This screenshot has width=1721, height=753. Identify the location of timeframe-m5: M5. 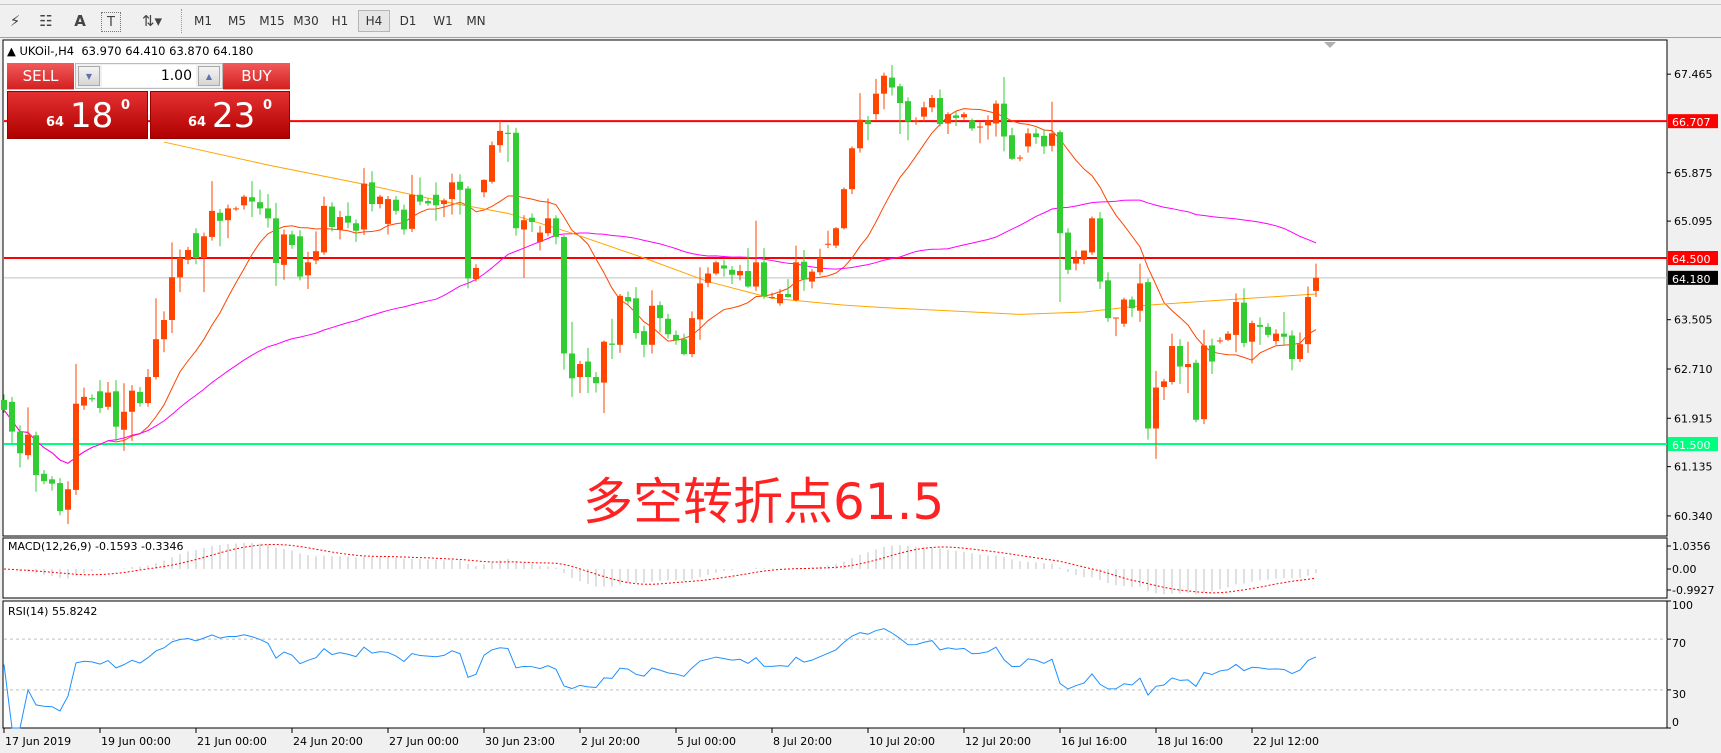
(237, 21).